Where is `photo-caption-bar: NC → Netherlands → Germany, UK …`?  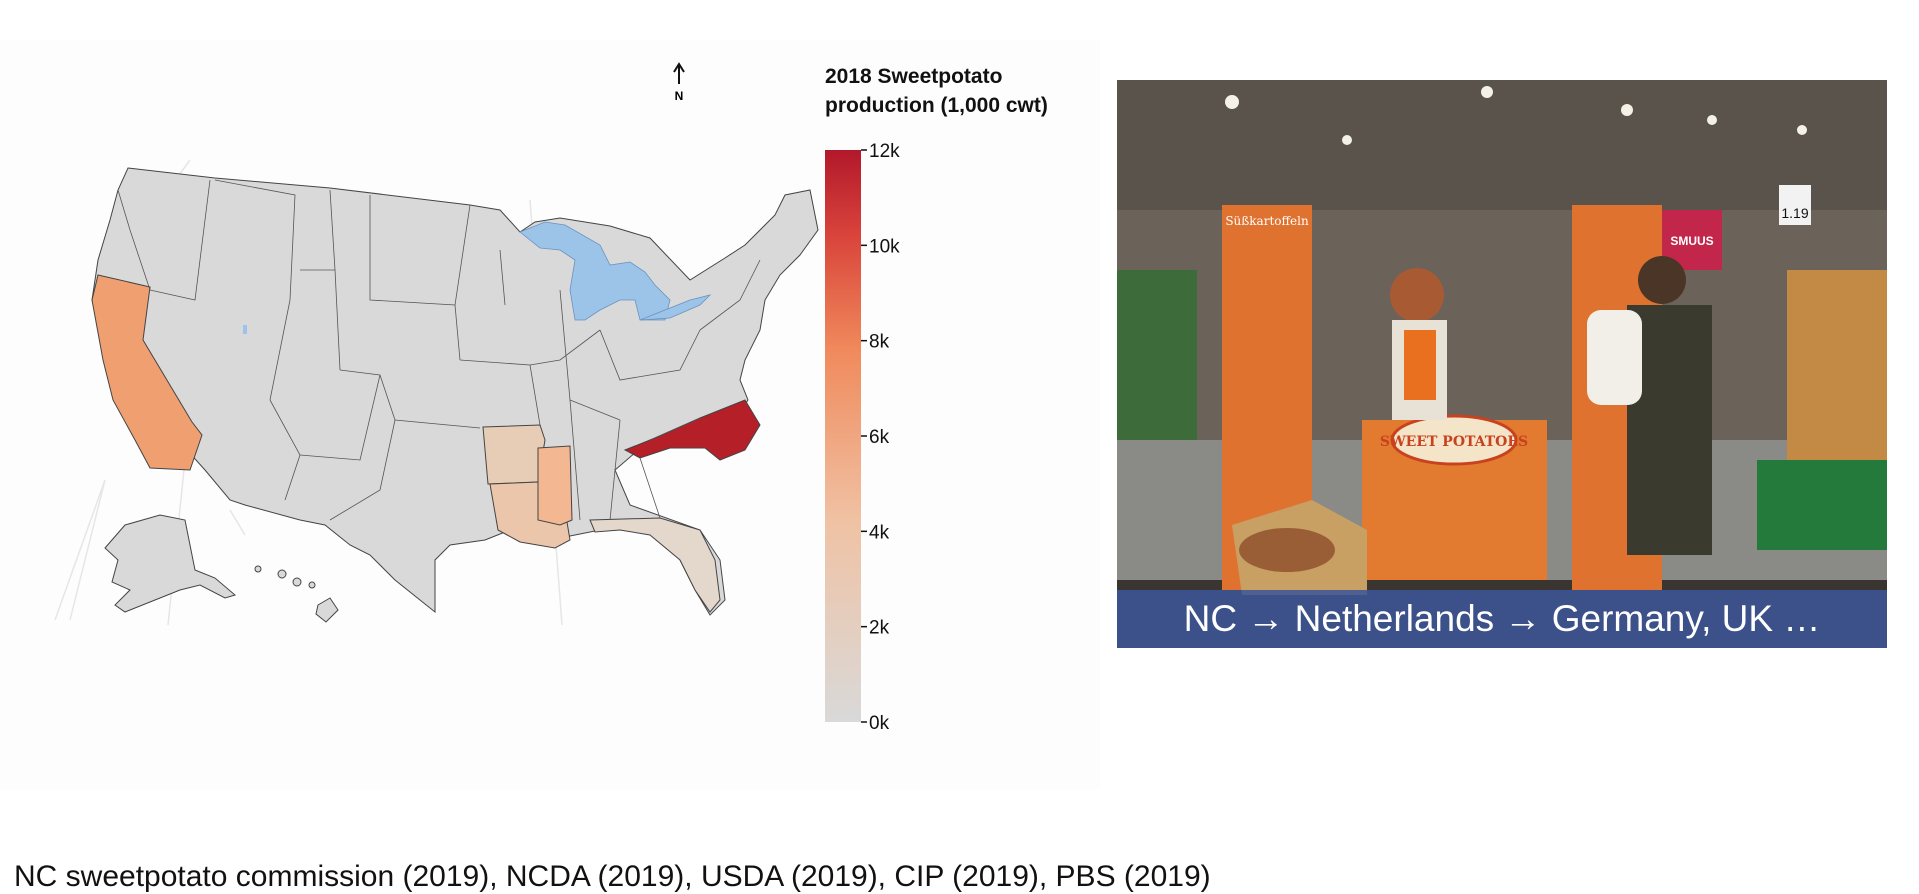
photo-caption-bar: NC → Netherlands → Germany, UK … is located at coordinates (1502, 619).